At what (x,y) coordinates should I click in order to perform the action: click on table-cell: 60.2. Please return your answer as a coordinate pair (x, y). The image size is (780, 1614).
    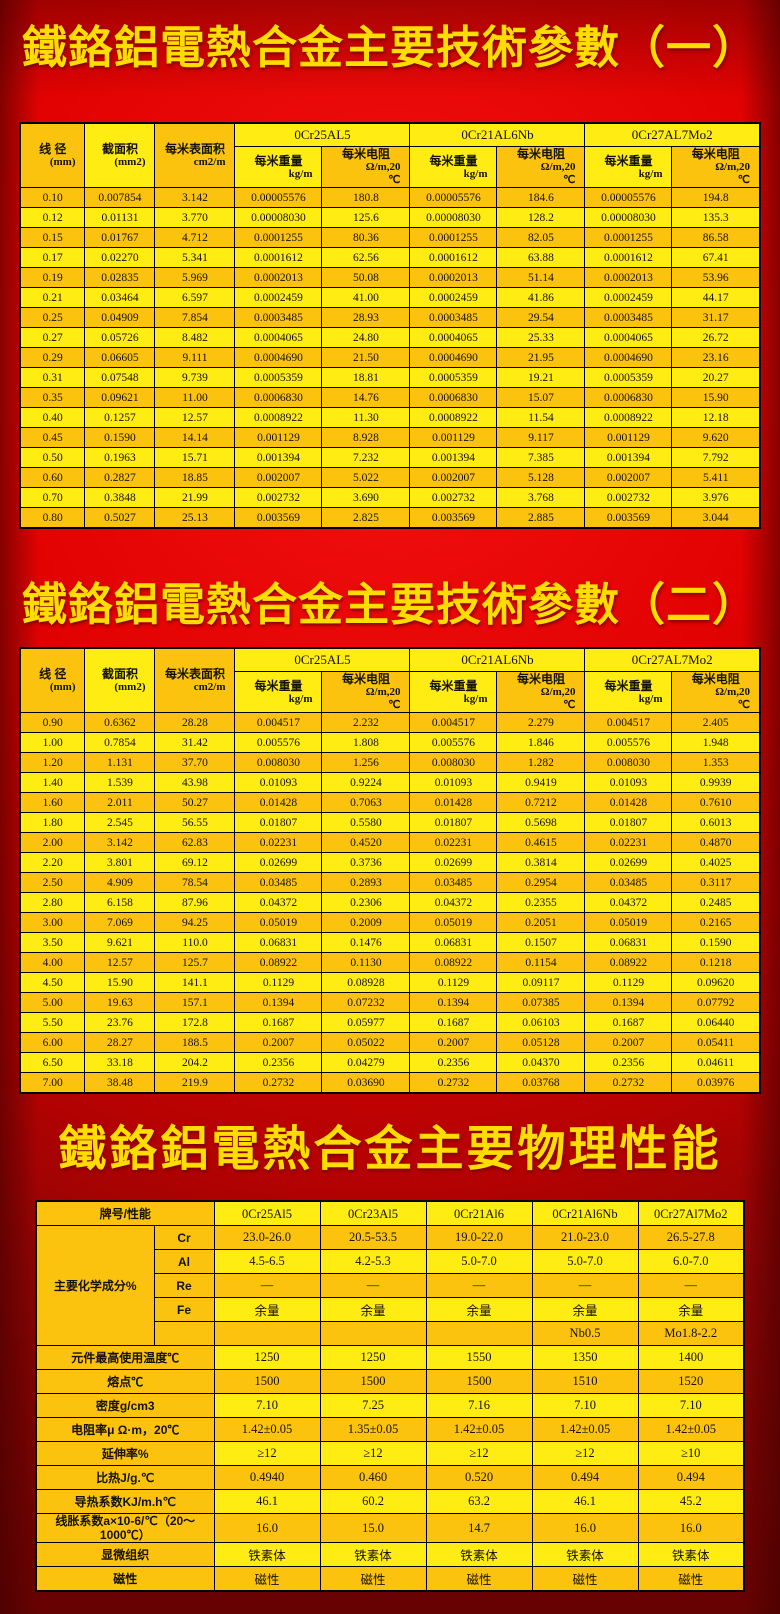
    Looking at the image, I should click on (373, 1501).